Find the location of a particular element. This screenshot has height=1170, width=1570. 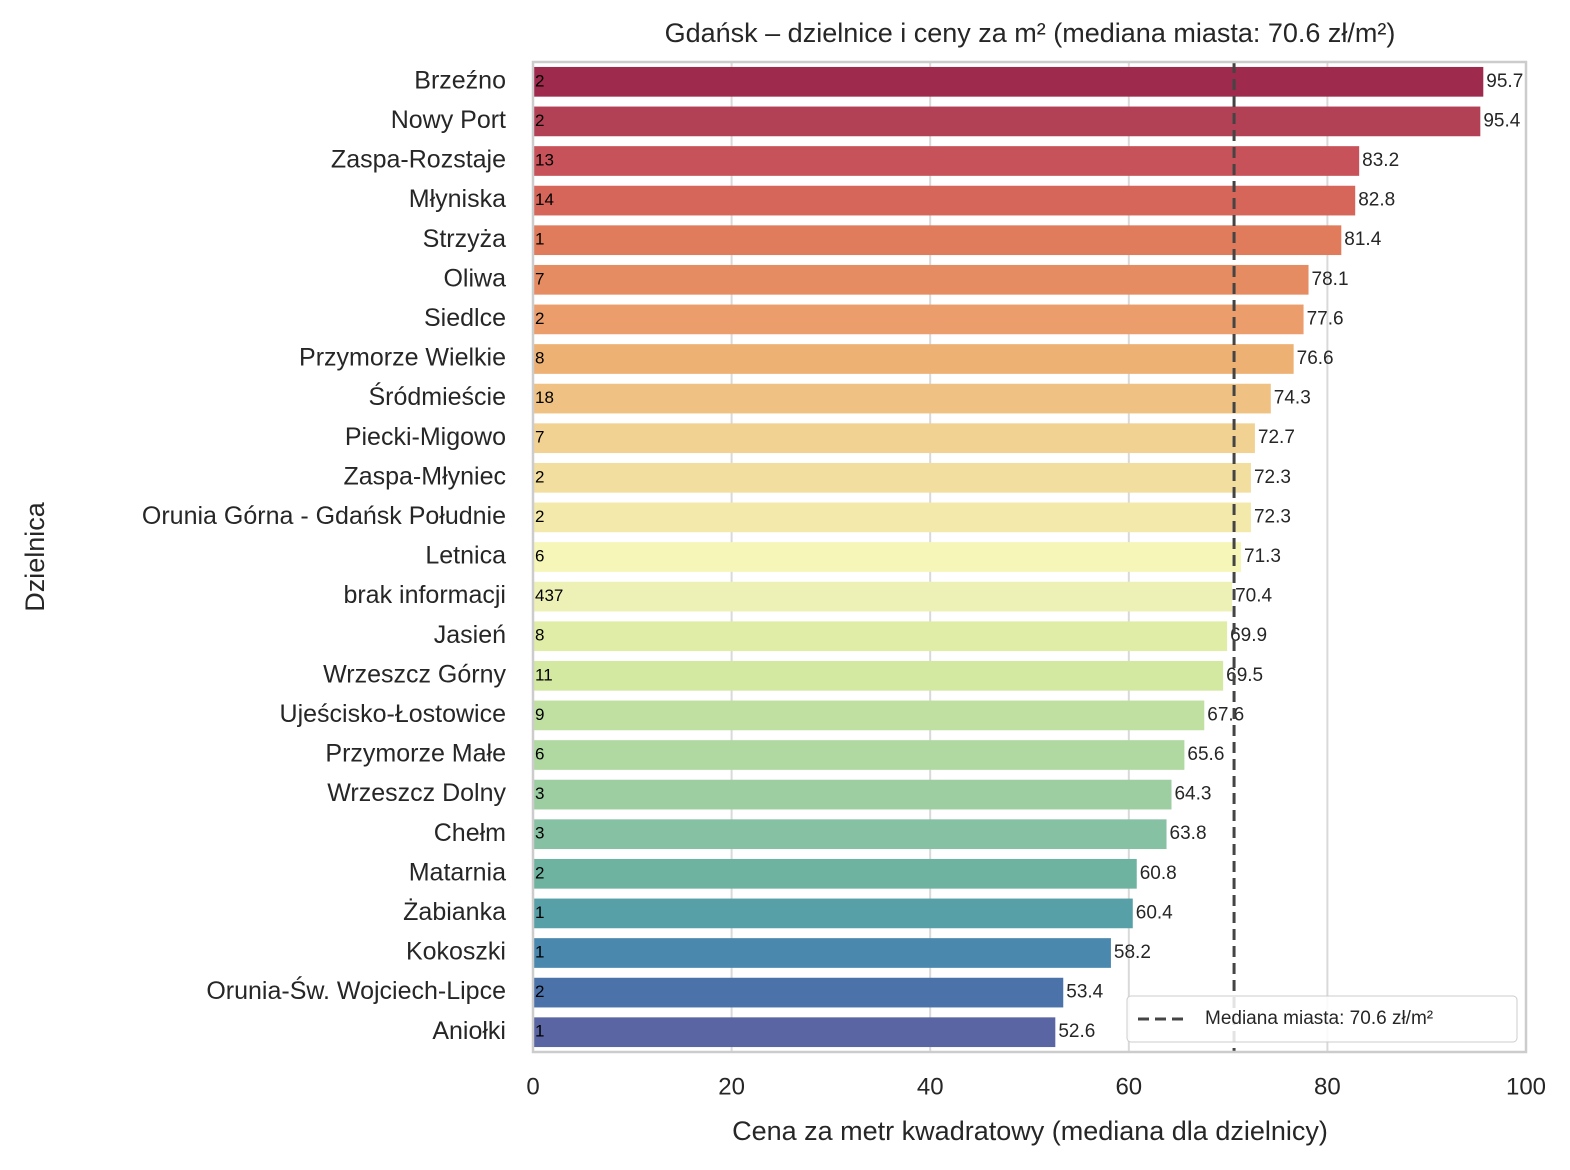

x-tick-label: 100 is located at coordinates (1526, 1086).